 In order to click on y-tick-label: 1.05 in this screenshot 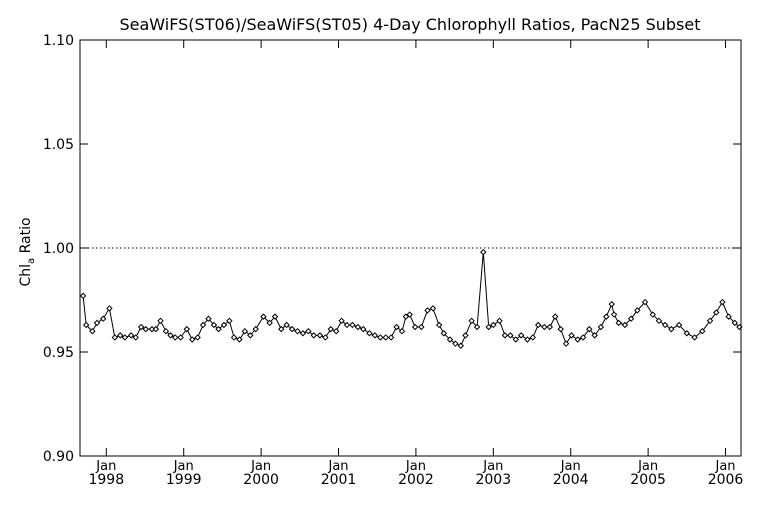, I will do `click(58, 145)`.